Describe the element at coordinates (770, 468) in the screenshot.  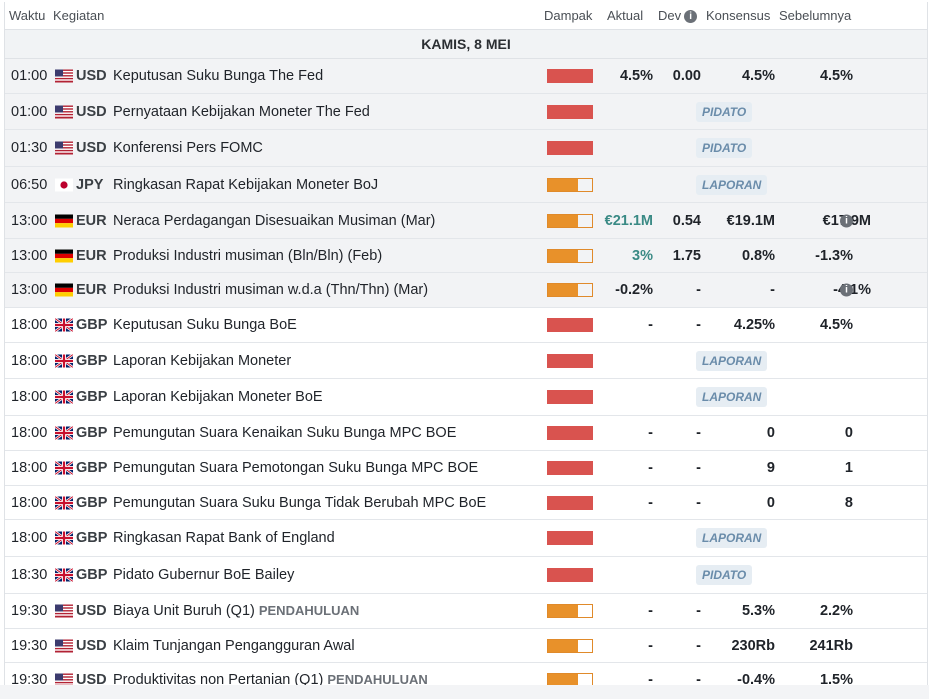
I see `consensus-value: 9` at that location.